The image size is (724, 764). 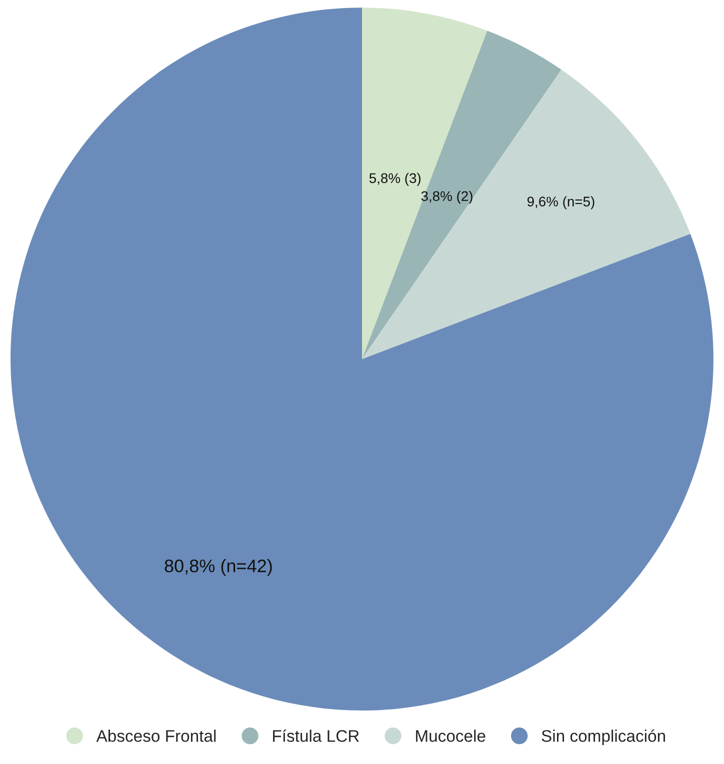 I want to click on legend-label: Absceso Frontal, so click(x=156, y=736).